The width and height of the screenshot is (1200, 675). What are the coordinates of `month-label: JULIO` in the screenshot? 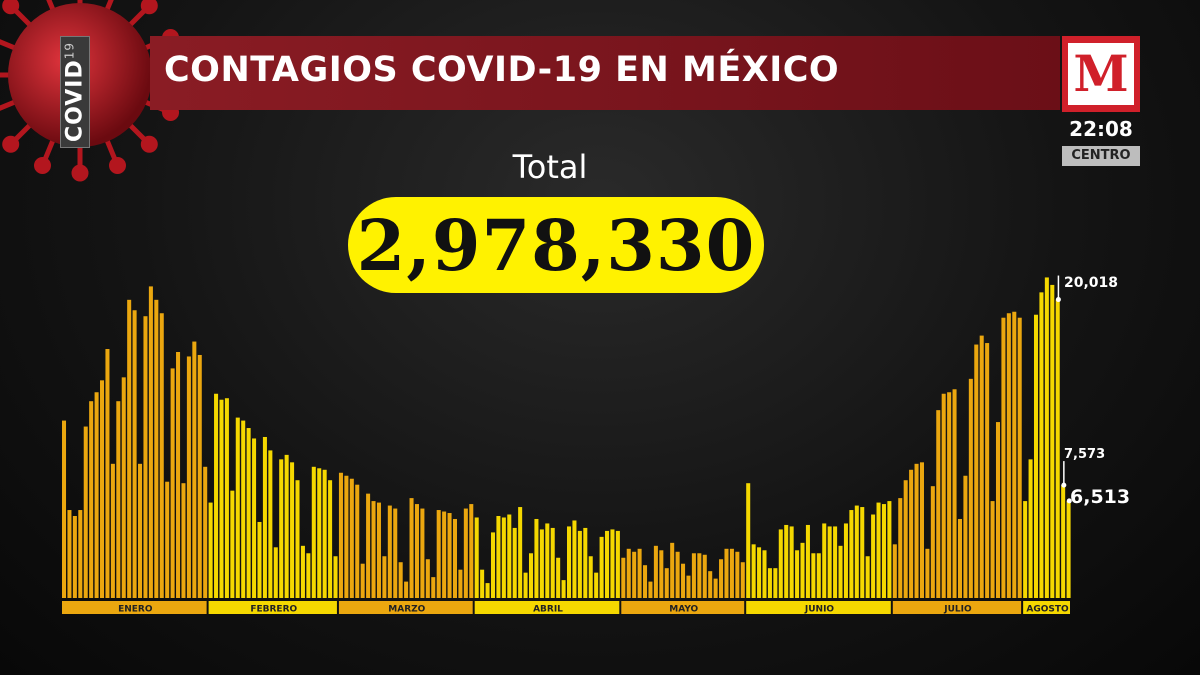 It's located at (957, 610).